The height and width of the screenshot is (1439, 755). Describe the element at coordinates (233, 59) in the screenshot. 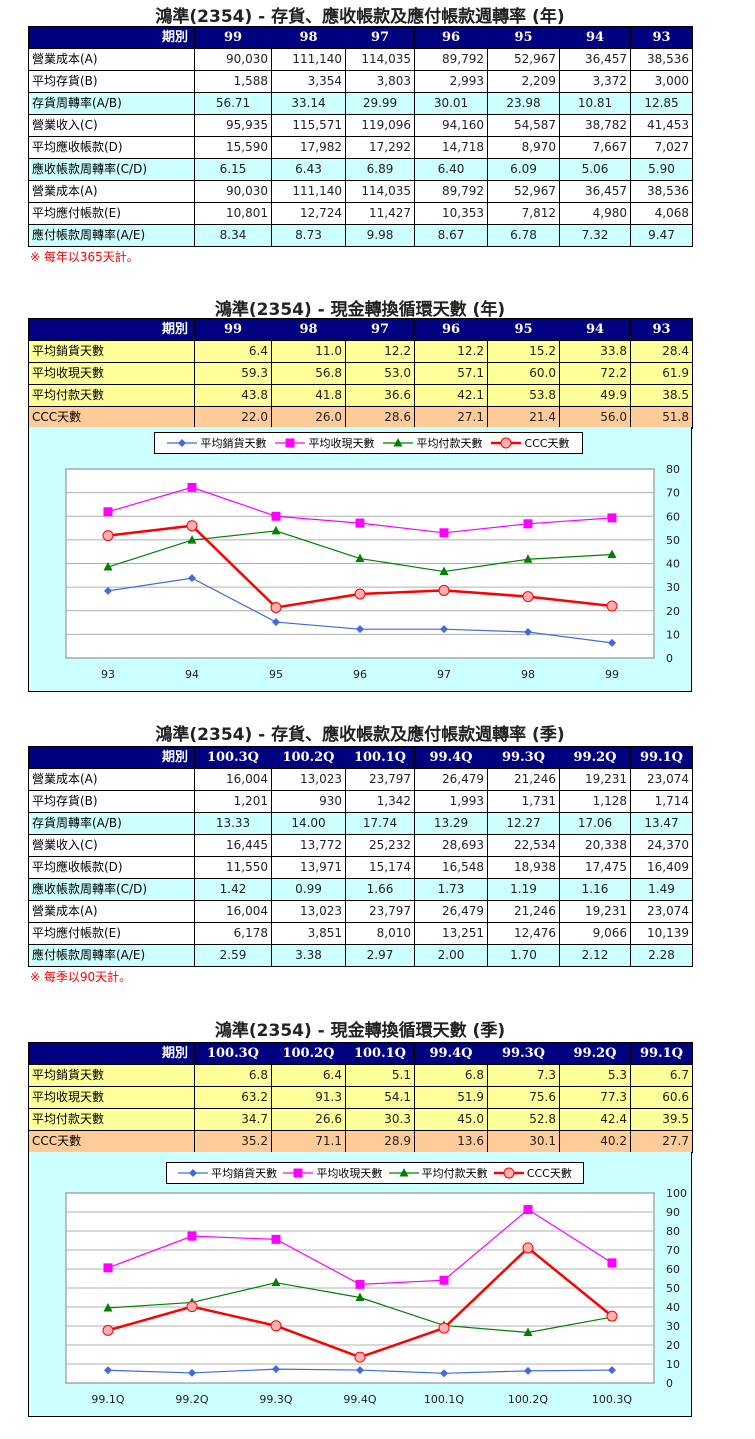

I see `cell-value: 90,030` at that location.